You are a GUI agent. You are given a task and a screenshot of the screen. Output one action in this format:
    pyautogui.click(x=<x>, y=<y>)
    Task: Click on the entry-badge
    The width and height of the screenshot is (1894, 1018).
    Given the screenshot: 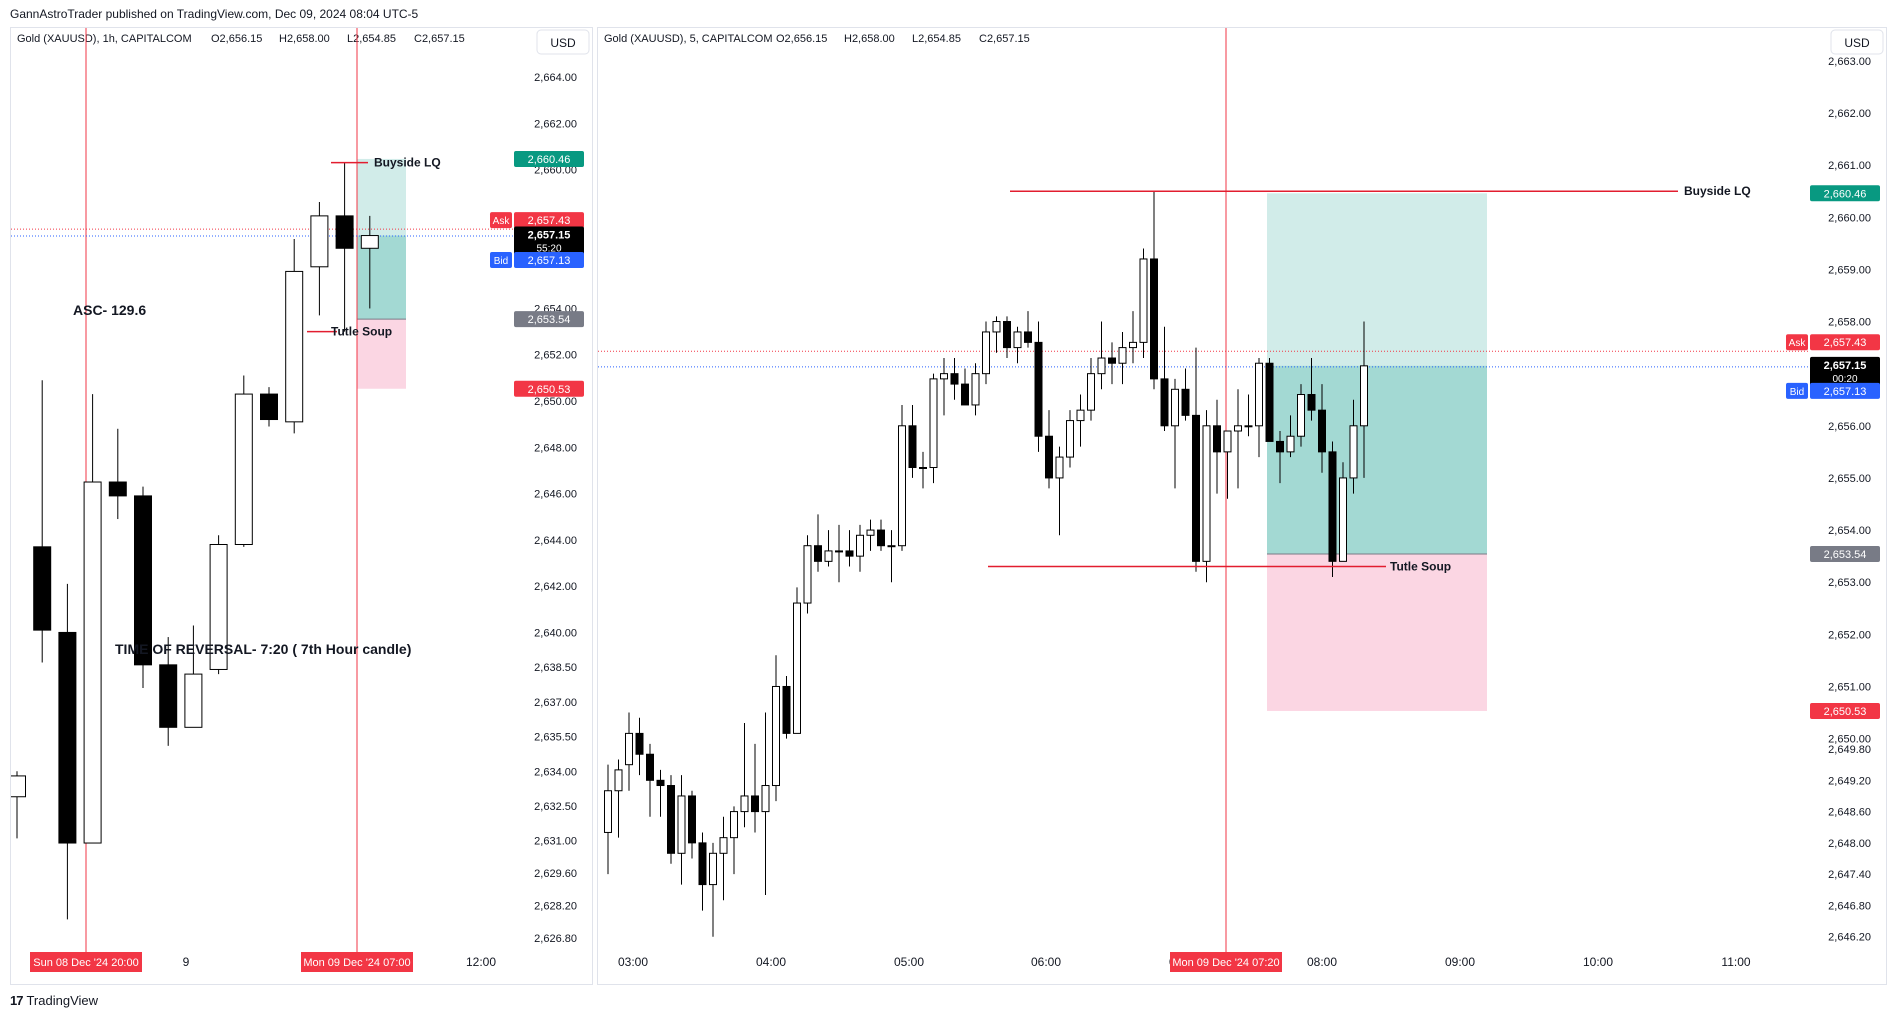 What is the action you would take?
    pyautogui.click(x=549, y=319)
    